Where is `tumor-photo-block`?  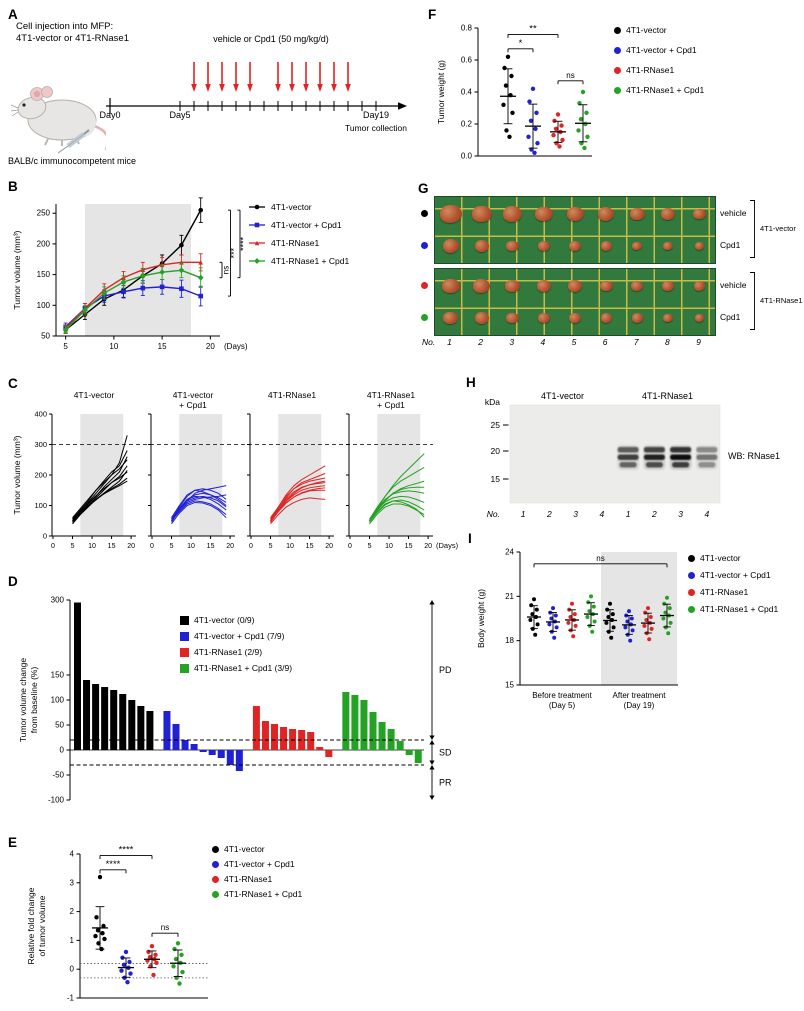
tumor-photo-block is located at coordinates (575, 230).